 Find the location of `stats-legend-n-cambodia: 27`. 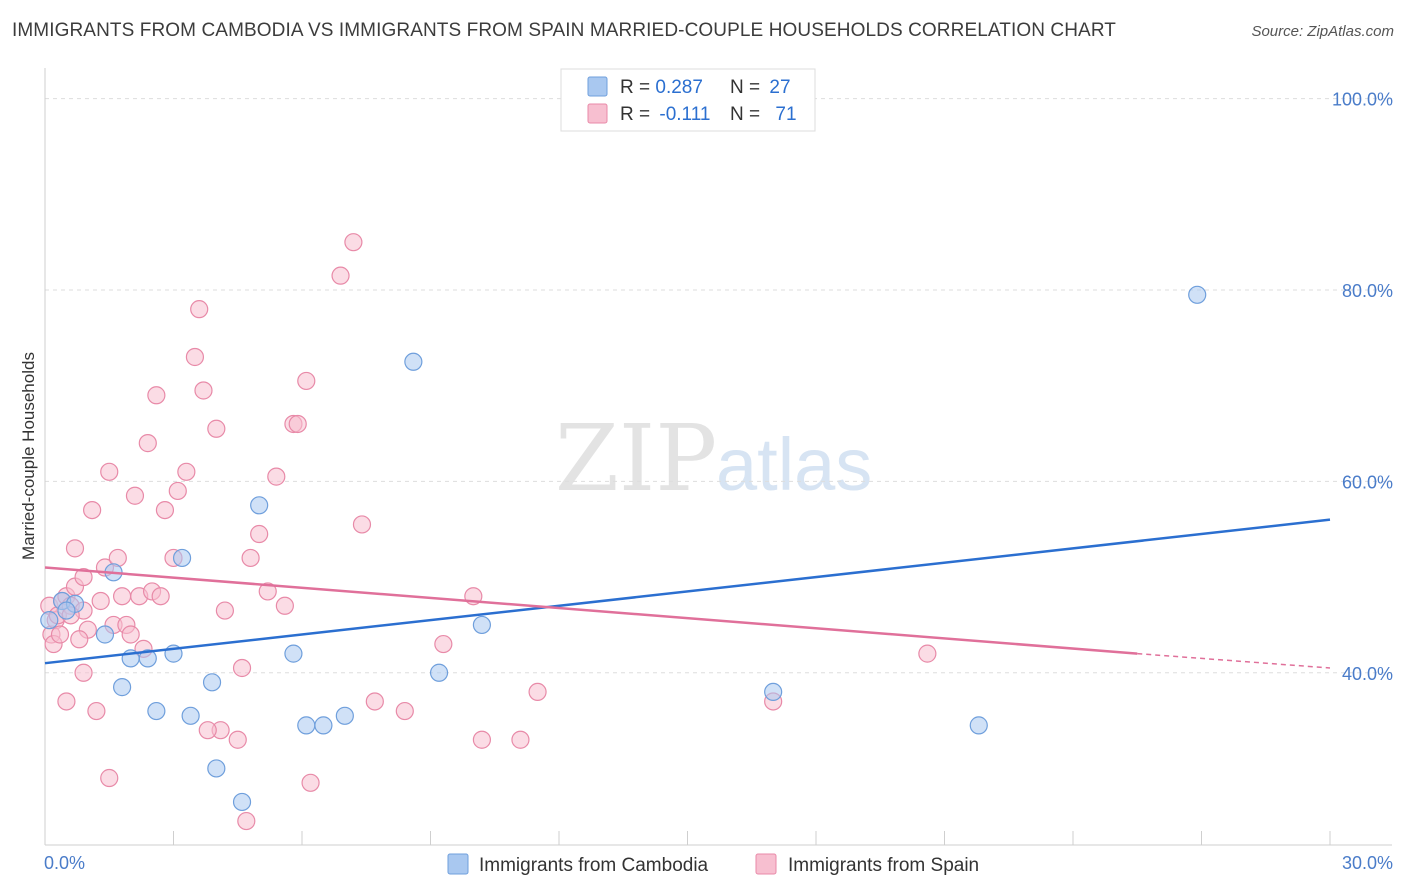

stats-legend-n-cambodia: 27 is located at coordinates (779, 87).